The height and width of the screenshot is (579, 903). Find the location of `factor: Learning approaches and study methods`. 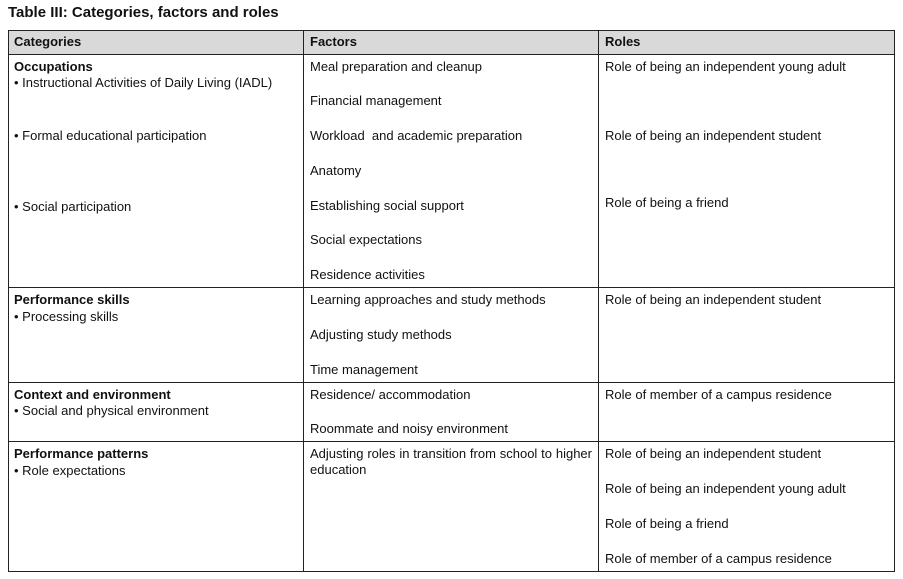

factor: Learning approaches and study methods is located at coordinates (428, 299).